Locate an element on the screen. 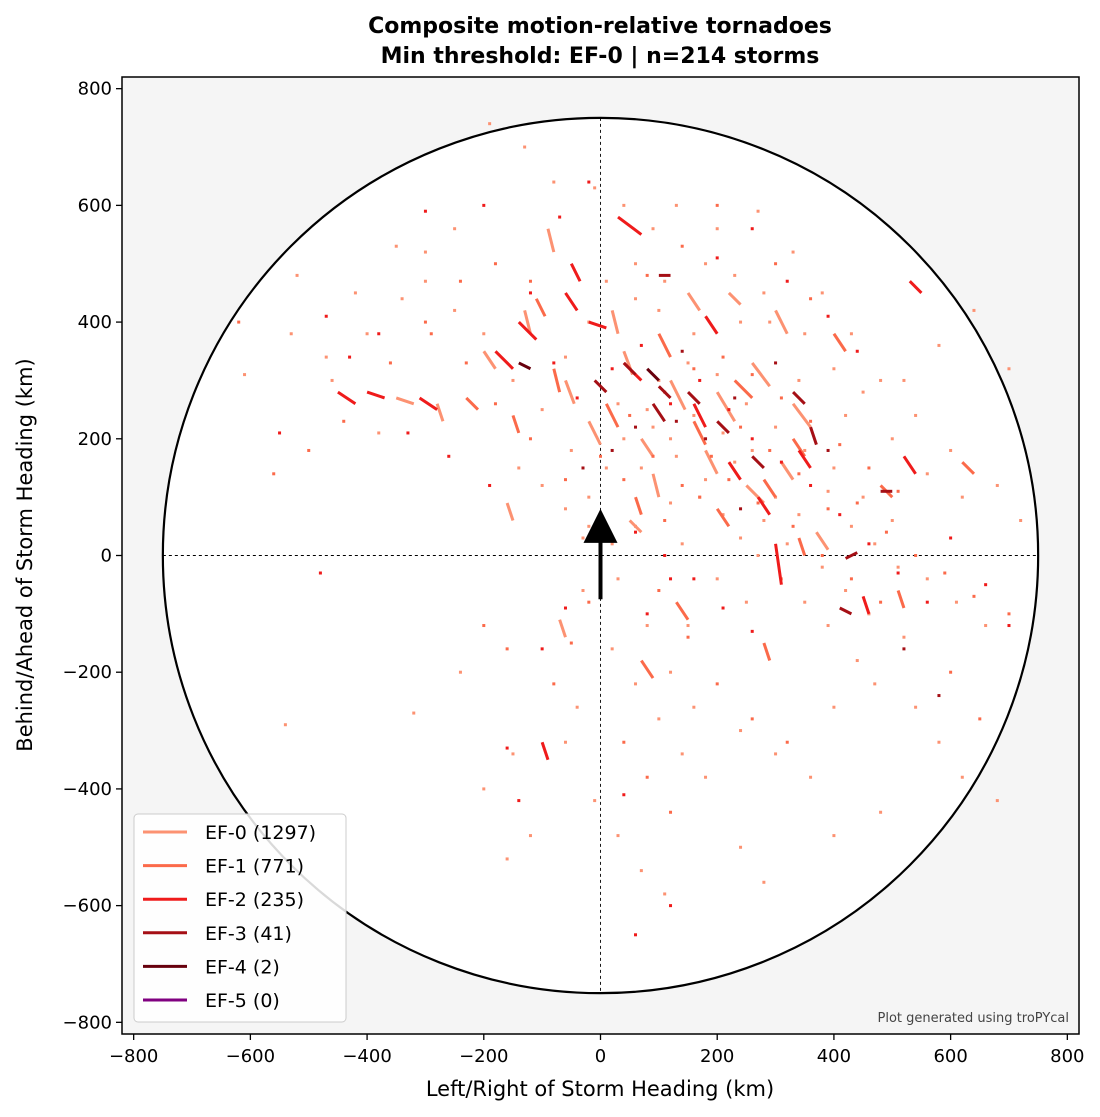 The width and height of the screenshot is (1100, 1117). y-tick-label: 200 is located at coordinates (95, 439).